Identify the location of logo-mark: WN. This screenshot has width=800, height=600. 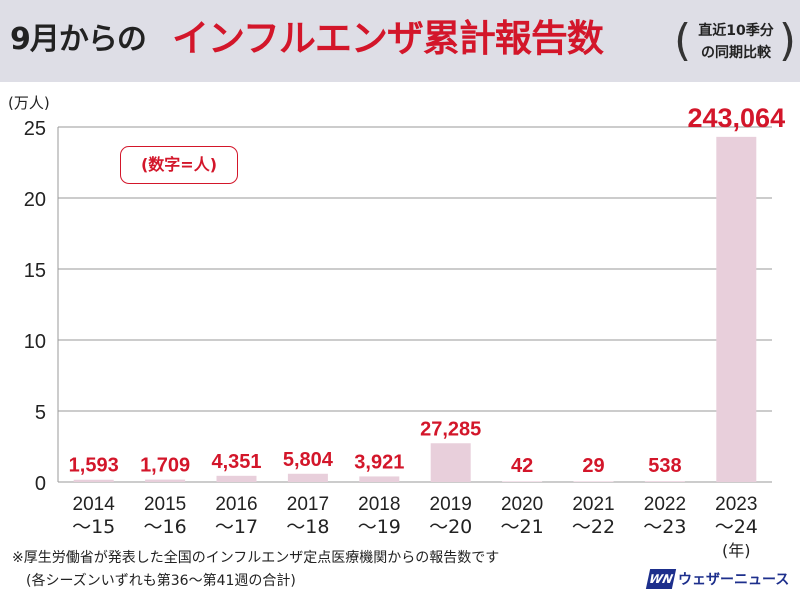
(661, 578).